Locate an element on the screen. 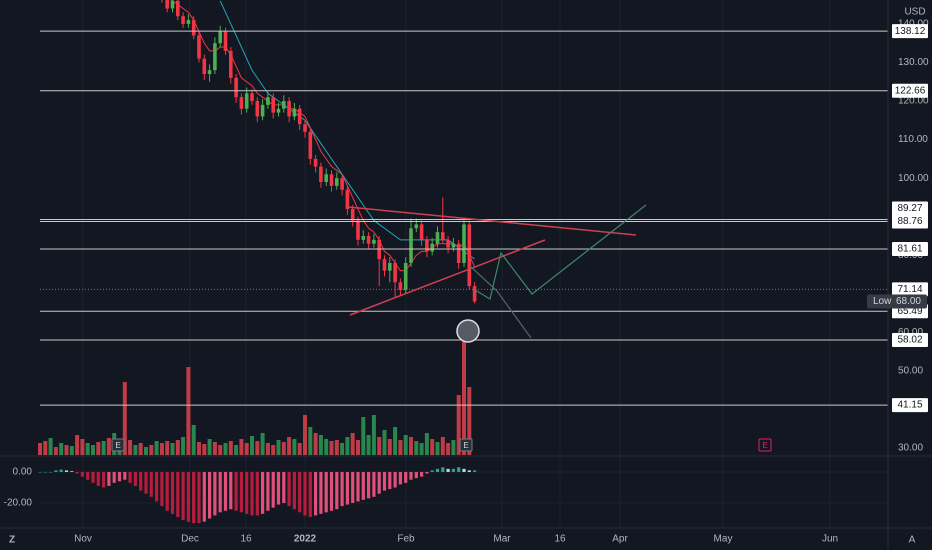 The width and height of the screenshot is (932, 550). zoom-icon: Z is located at coordinates (12, 540).